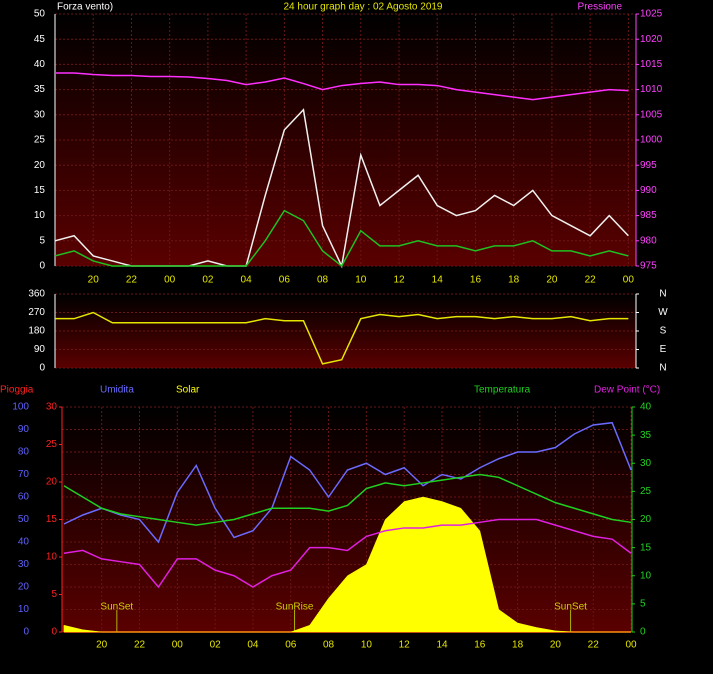 This screenshot has width=713, height=674. Describe the element at coordinates (646, 491) in the screenshot. I see `y2-tick-label: 25` at that location.